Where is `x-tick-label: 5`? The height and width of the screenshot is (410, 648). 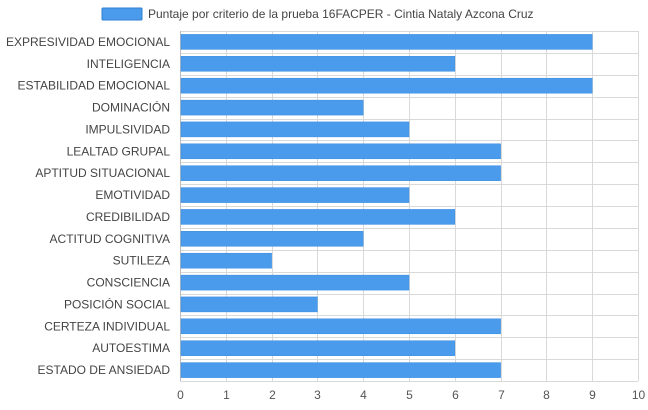 x-tick-label: 5 is located at coordinates (409, 395).